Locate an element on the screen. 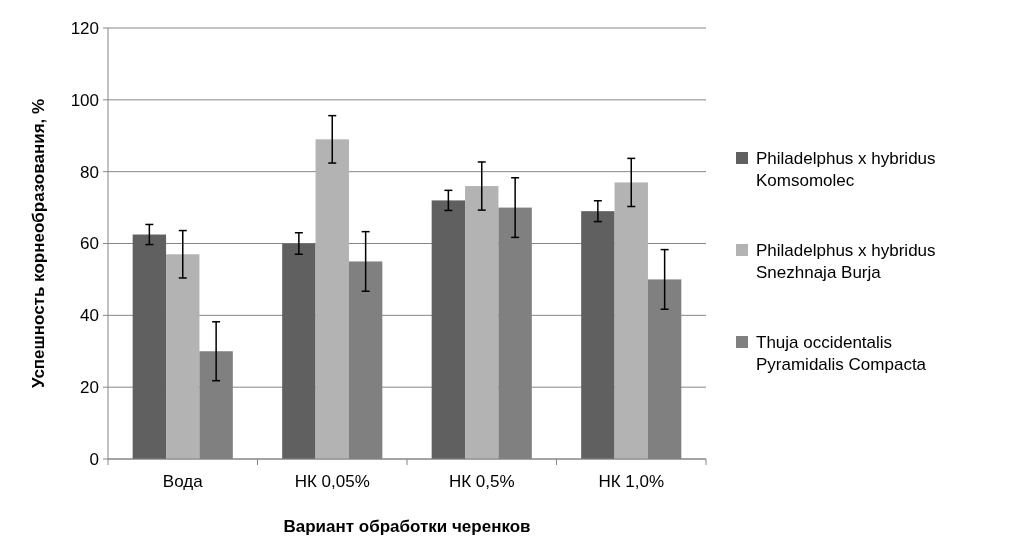 Image resolution: width=1028 pixels, height=536 pixels. legend-label: Thuja occidentalis Pyramidalis Compacta is located at coordinates (841, 353).